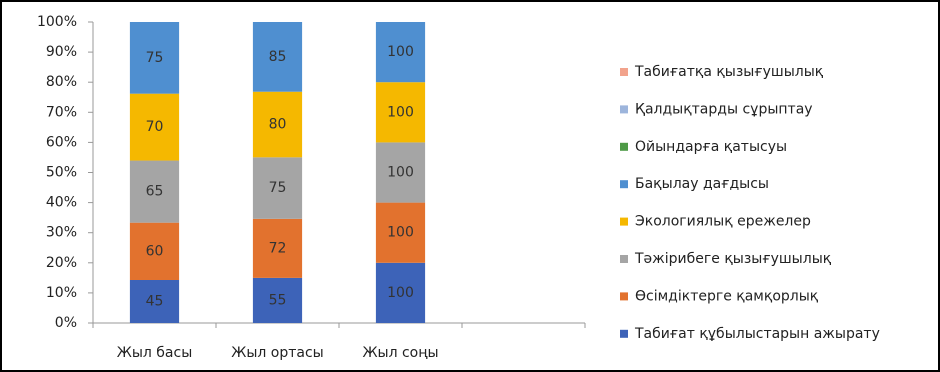  I want to click on data-label: 72, so click(278, 248).